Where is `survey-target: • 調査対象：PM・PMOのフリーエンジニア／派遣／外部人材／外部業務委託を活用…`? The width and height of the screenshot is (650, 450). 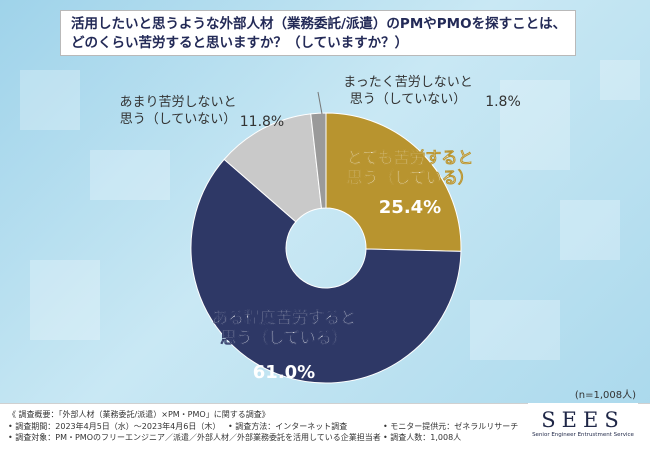
survey-target: • 調査対象：PM・PMOのフリーエンジニア／派遣／外部人材／外部業務委託を活用… is located at coordinates (194, 437).